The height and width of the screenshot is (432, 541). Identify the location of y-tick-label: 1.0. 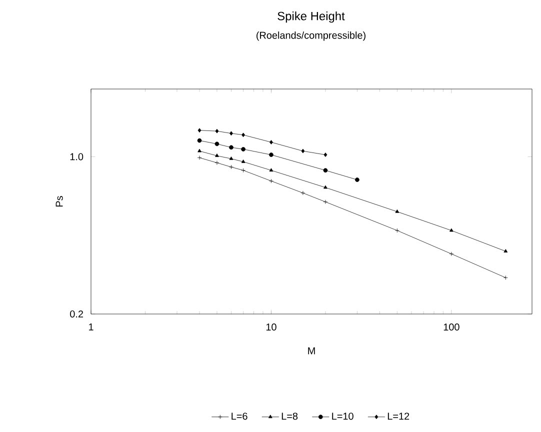
(77, 156).